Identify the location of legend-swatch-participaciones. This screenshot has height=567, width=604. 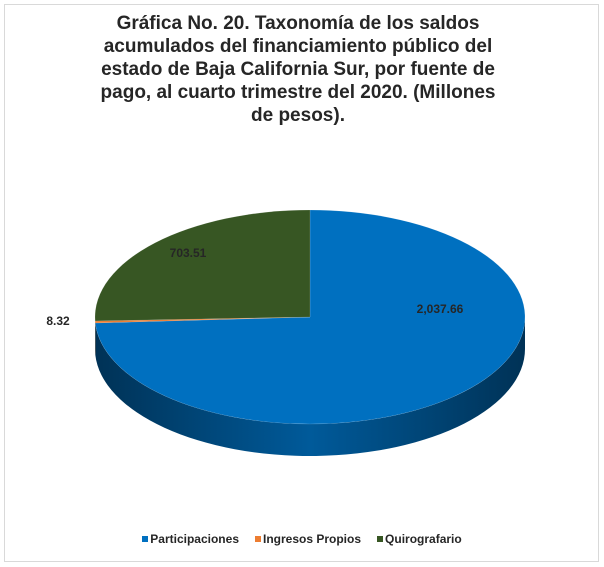
(145, 539).